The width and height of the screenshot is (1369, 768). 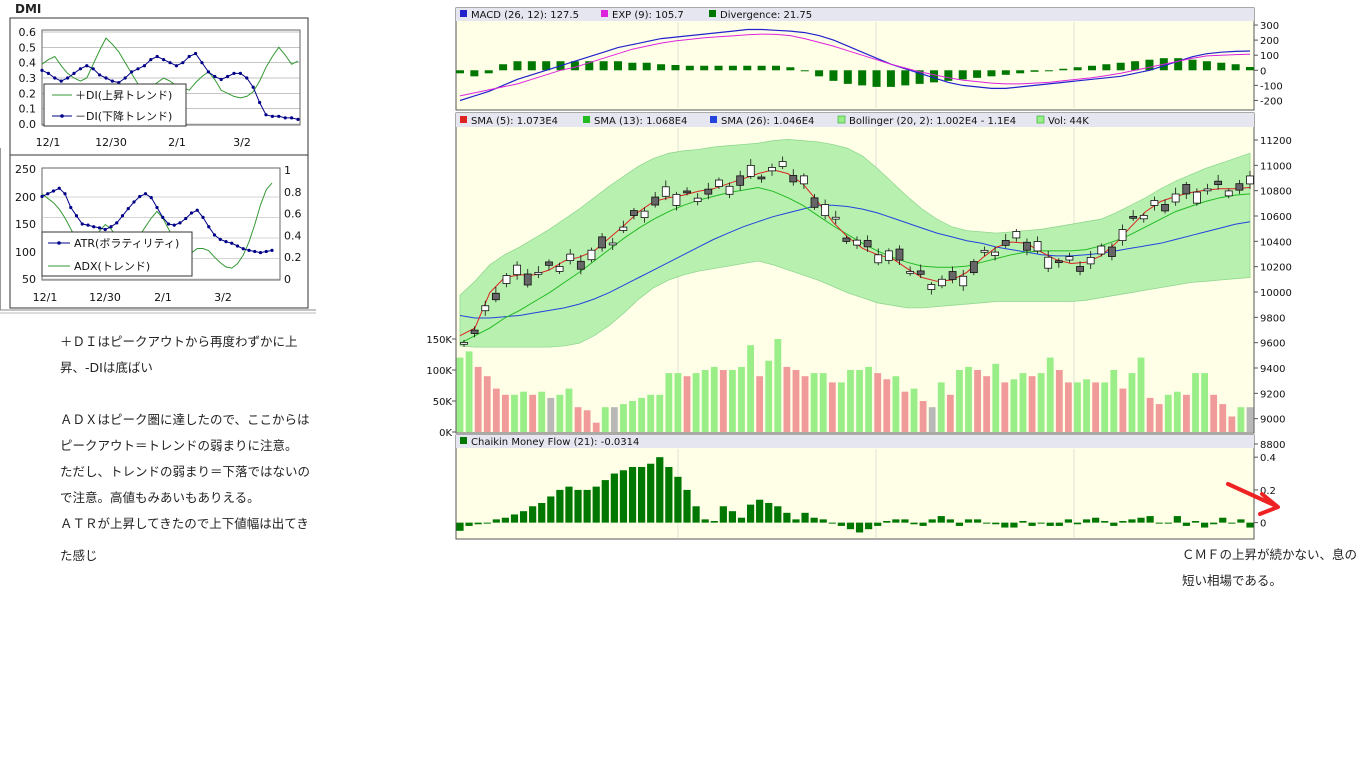 What do you see at coordinates (932, 121) in the screenshot?
I see `bollinger-legend: Bollinger (20, 2): 1.002E4 - 1.1E4` at bounding box center [932, 121].